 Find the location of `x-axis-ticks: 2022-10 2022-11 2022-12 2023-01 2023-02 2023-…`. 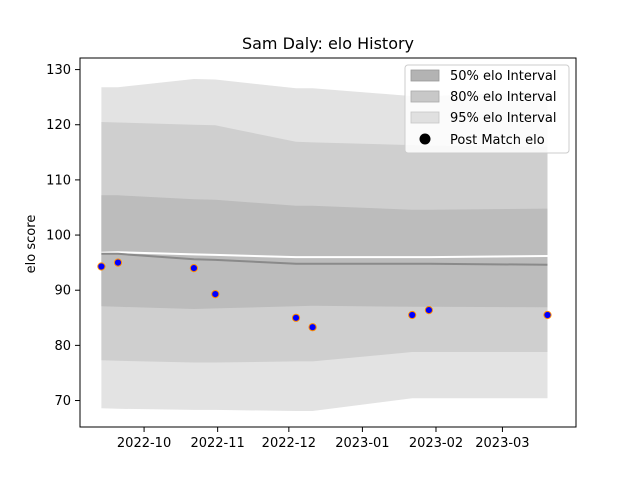

x-axis-ticks: 2022-10 2022-11 2022-12 2023-01 2023-02 2023-… is located at coordinates (323, 439).